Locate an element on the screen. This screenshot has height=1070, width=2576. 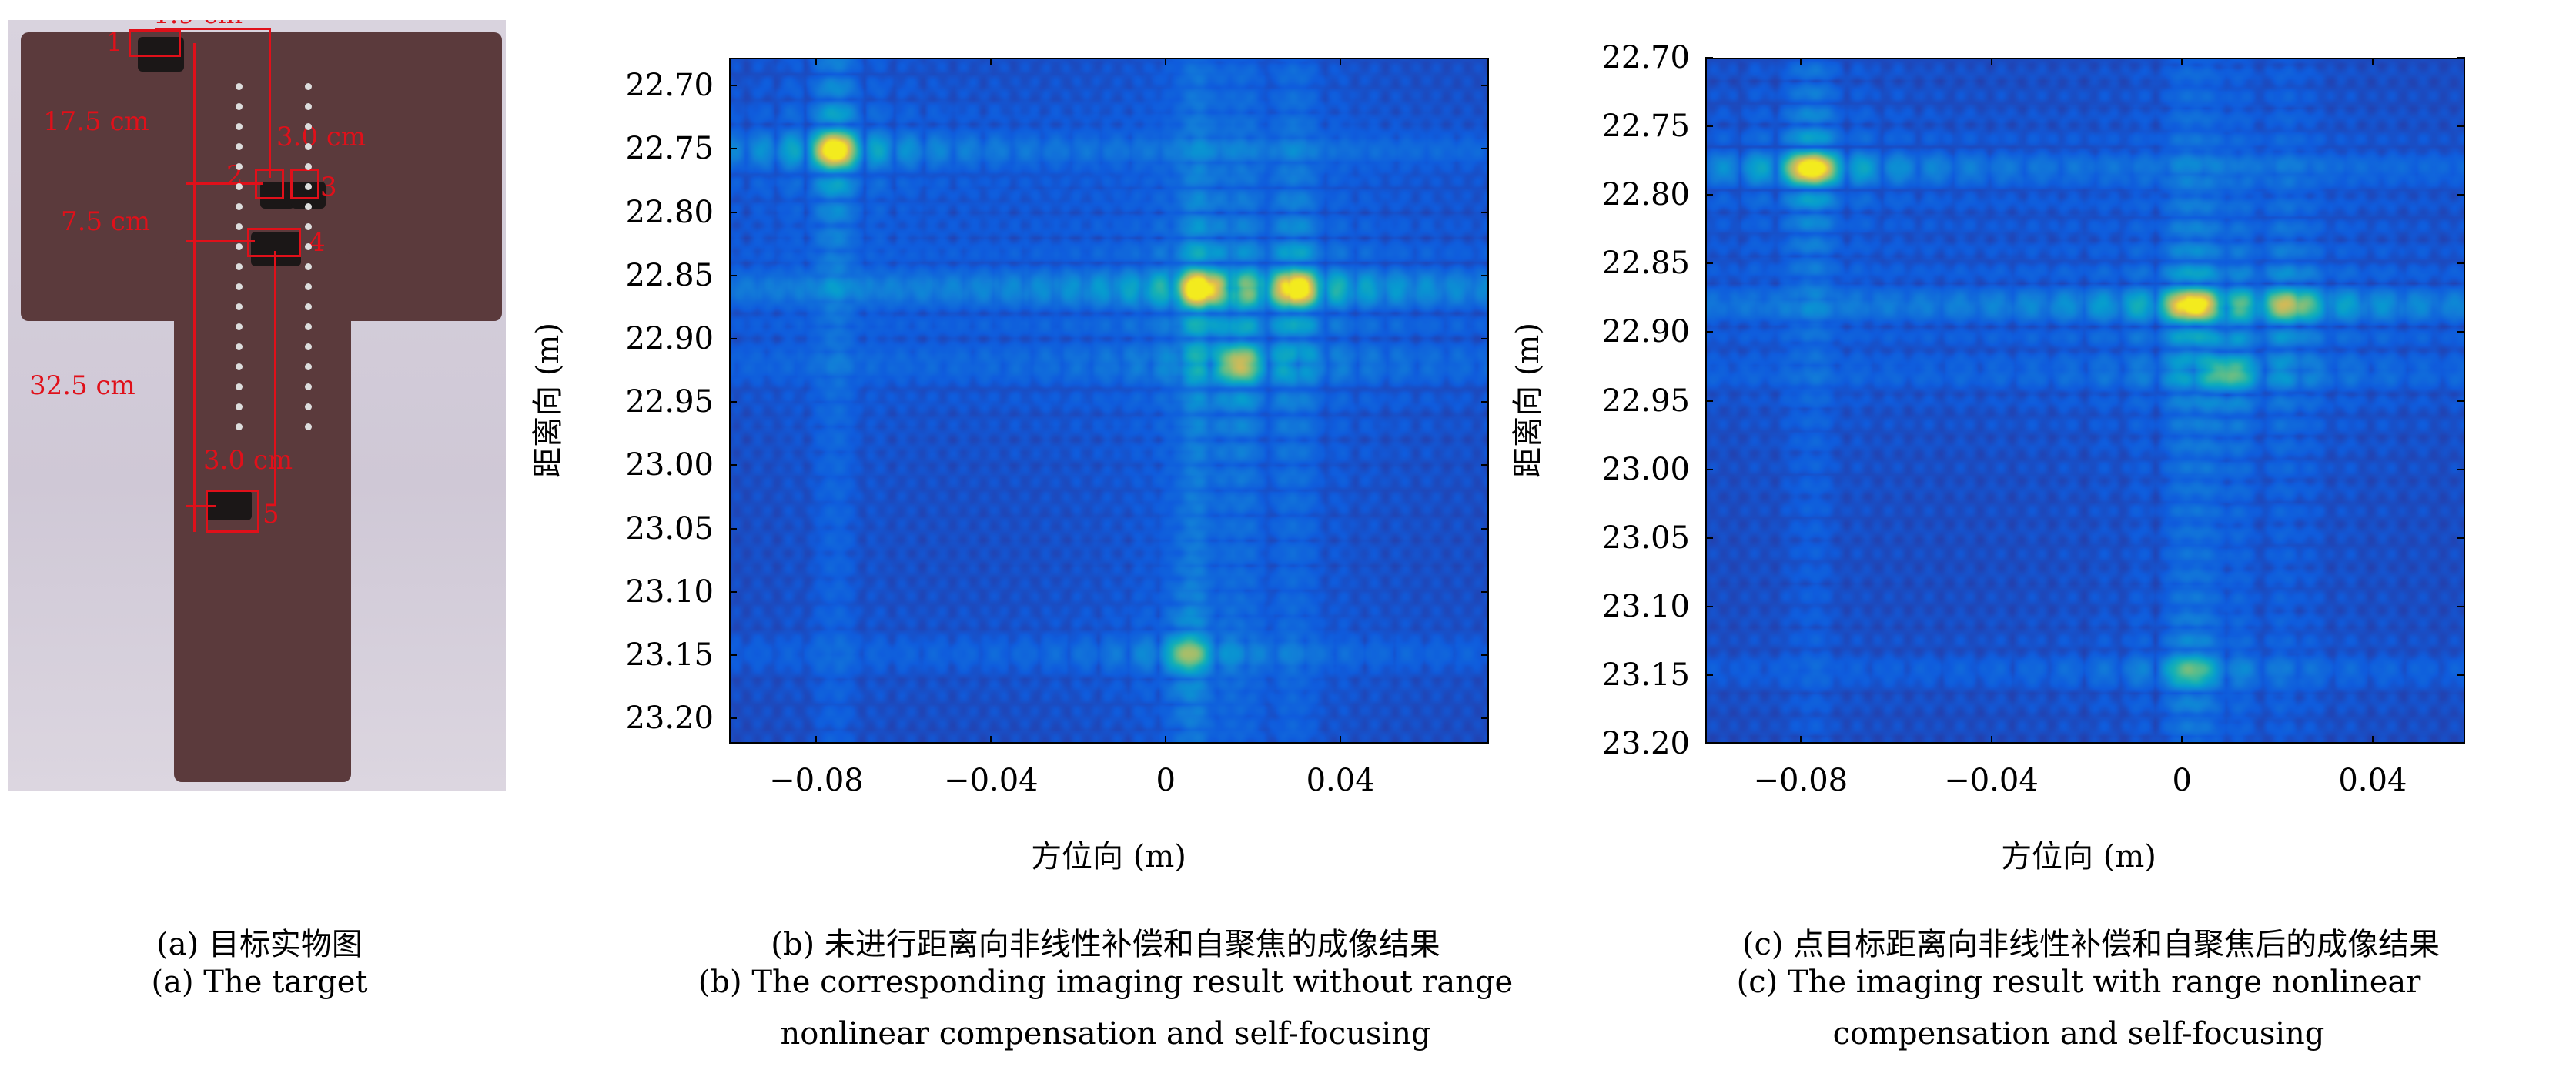
target-number: 4 is located at coordinates (318, 242).